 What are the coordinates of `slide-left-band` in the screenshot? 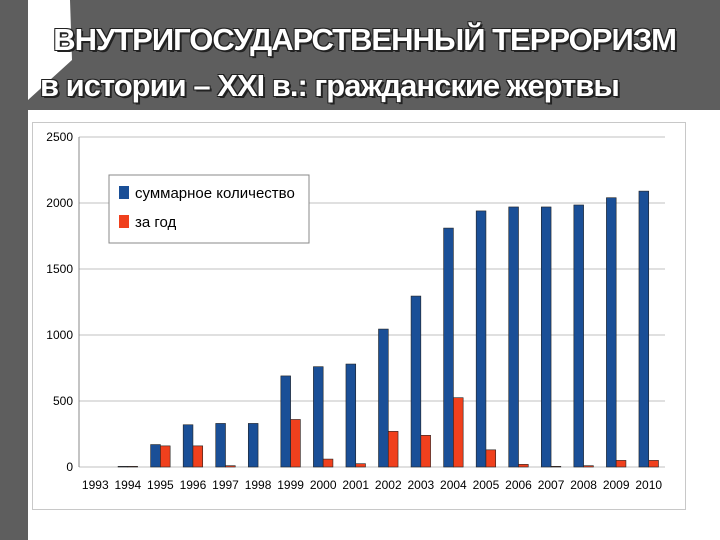 It's located at (14, 270).